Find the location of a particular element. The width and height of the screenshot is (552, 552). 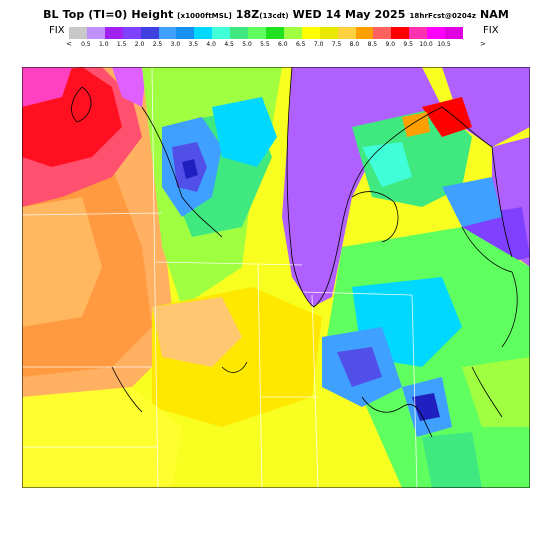

fix-right-label: FIX is located at coordinates (491, 30).